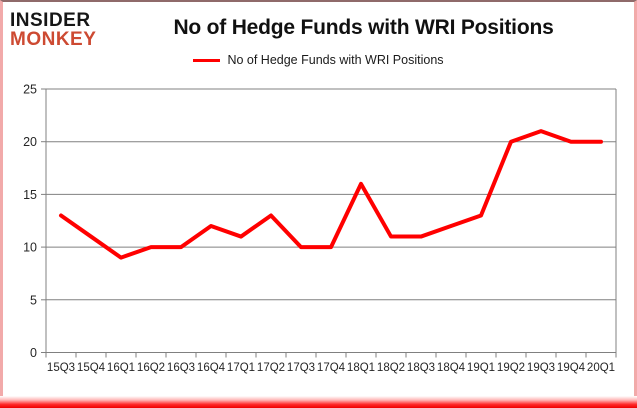 This screenshot has height=408, width=637. Describe the element at coordinates (207, 60) in the screenshot. I see `legend-line-swatch` at that location.